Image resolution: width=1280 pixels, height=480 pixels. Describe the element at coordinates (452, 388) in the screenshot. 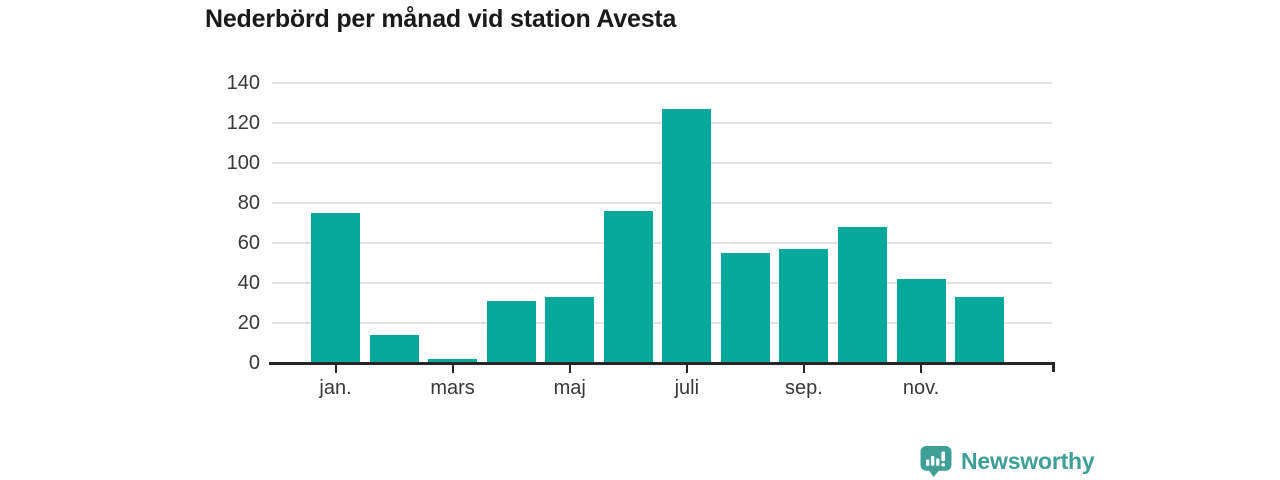

I see `x-tick-label: mars` at that location.